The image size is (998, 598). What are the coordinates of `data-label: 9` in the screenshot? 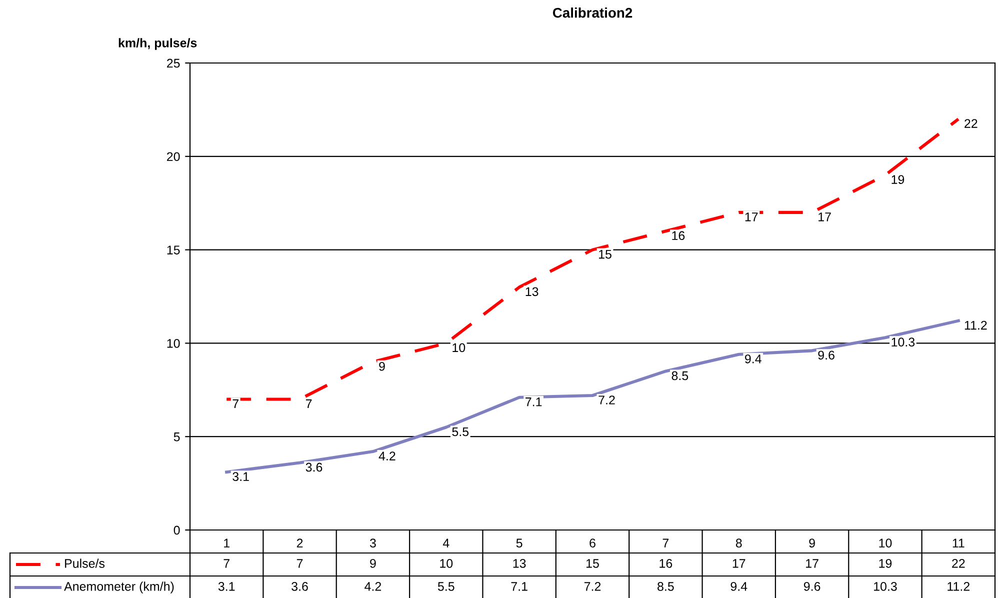 It's located at (373, 563).